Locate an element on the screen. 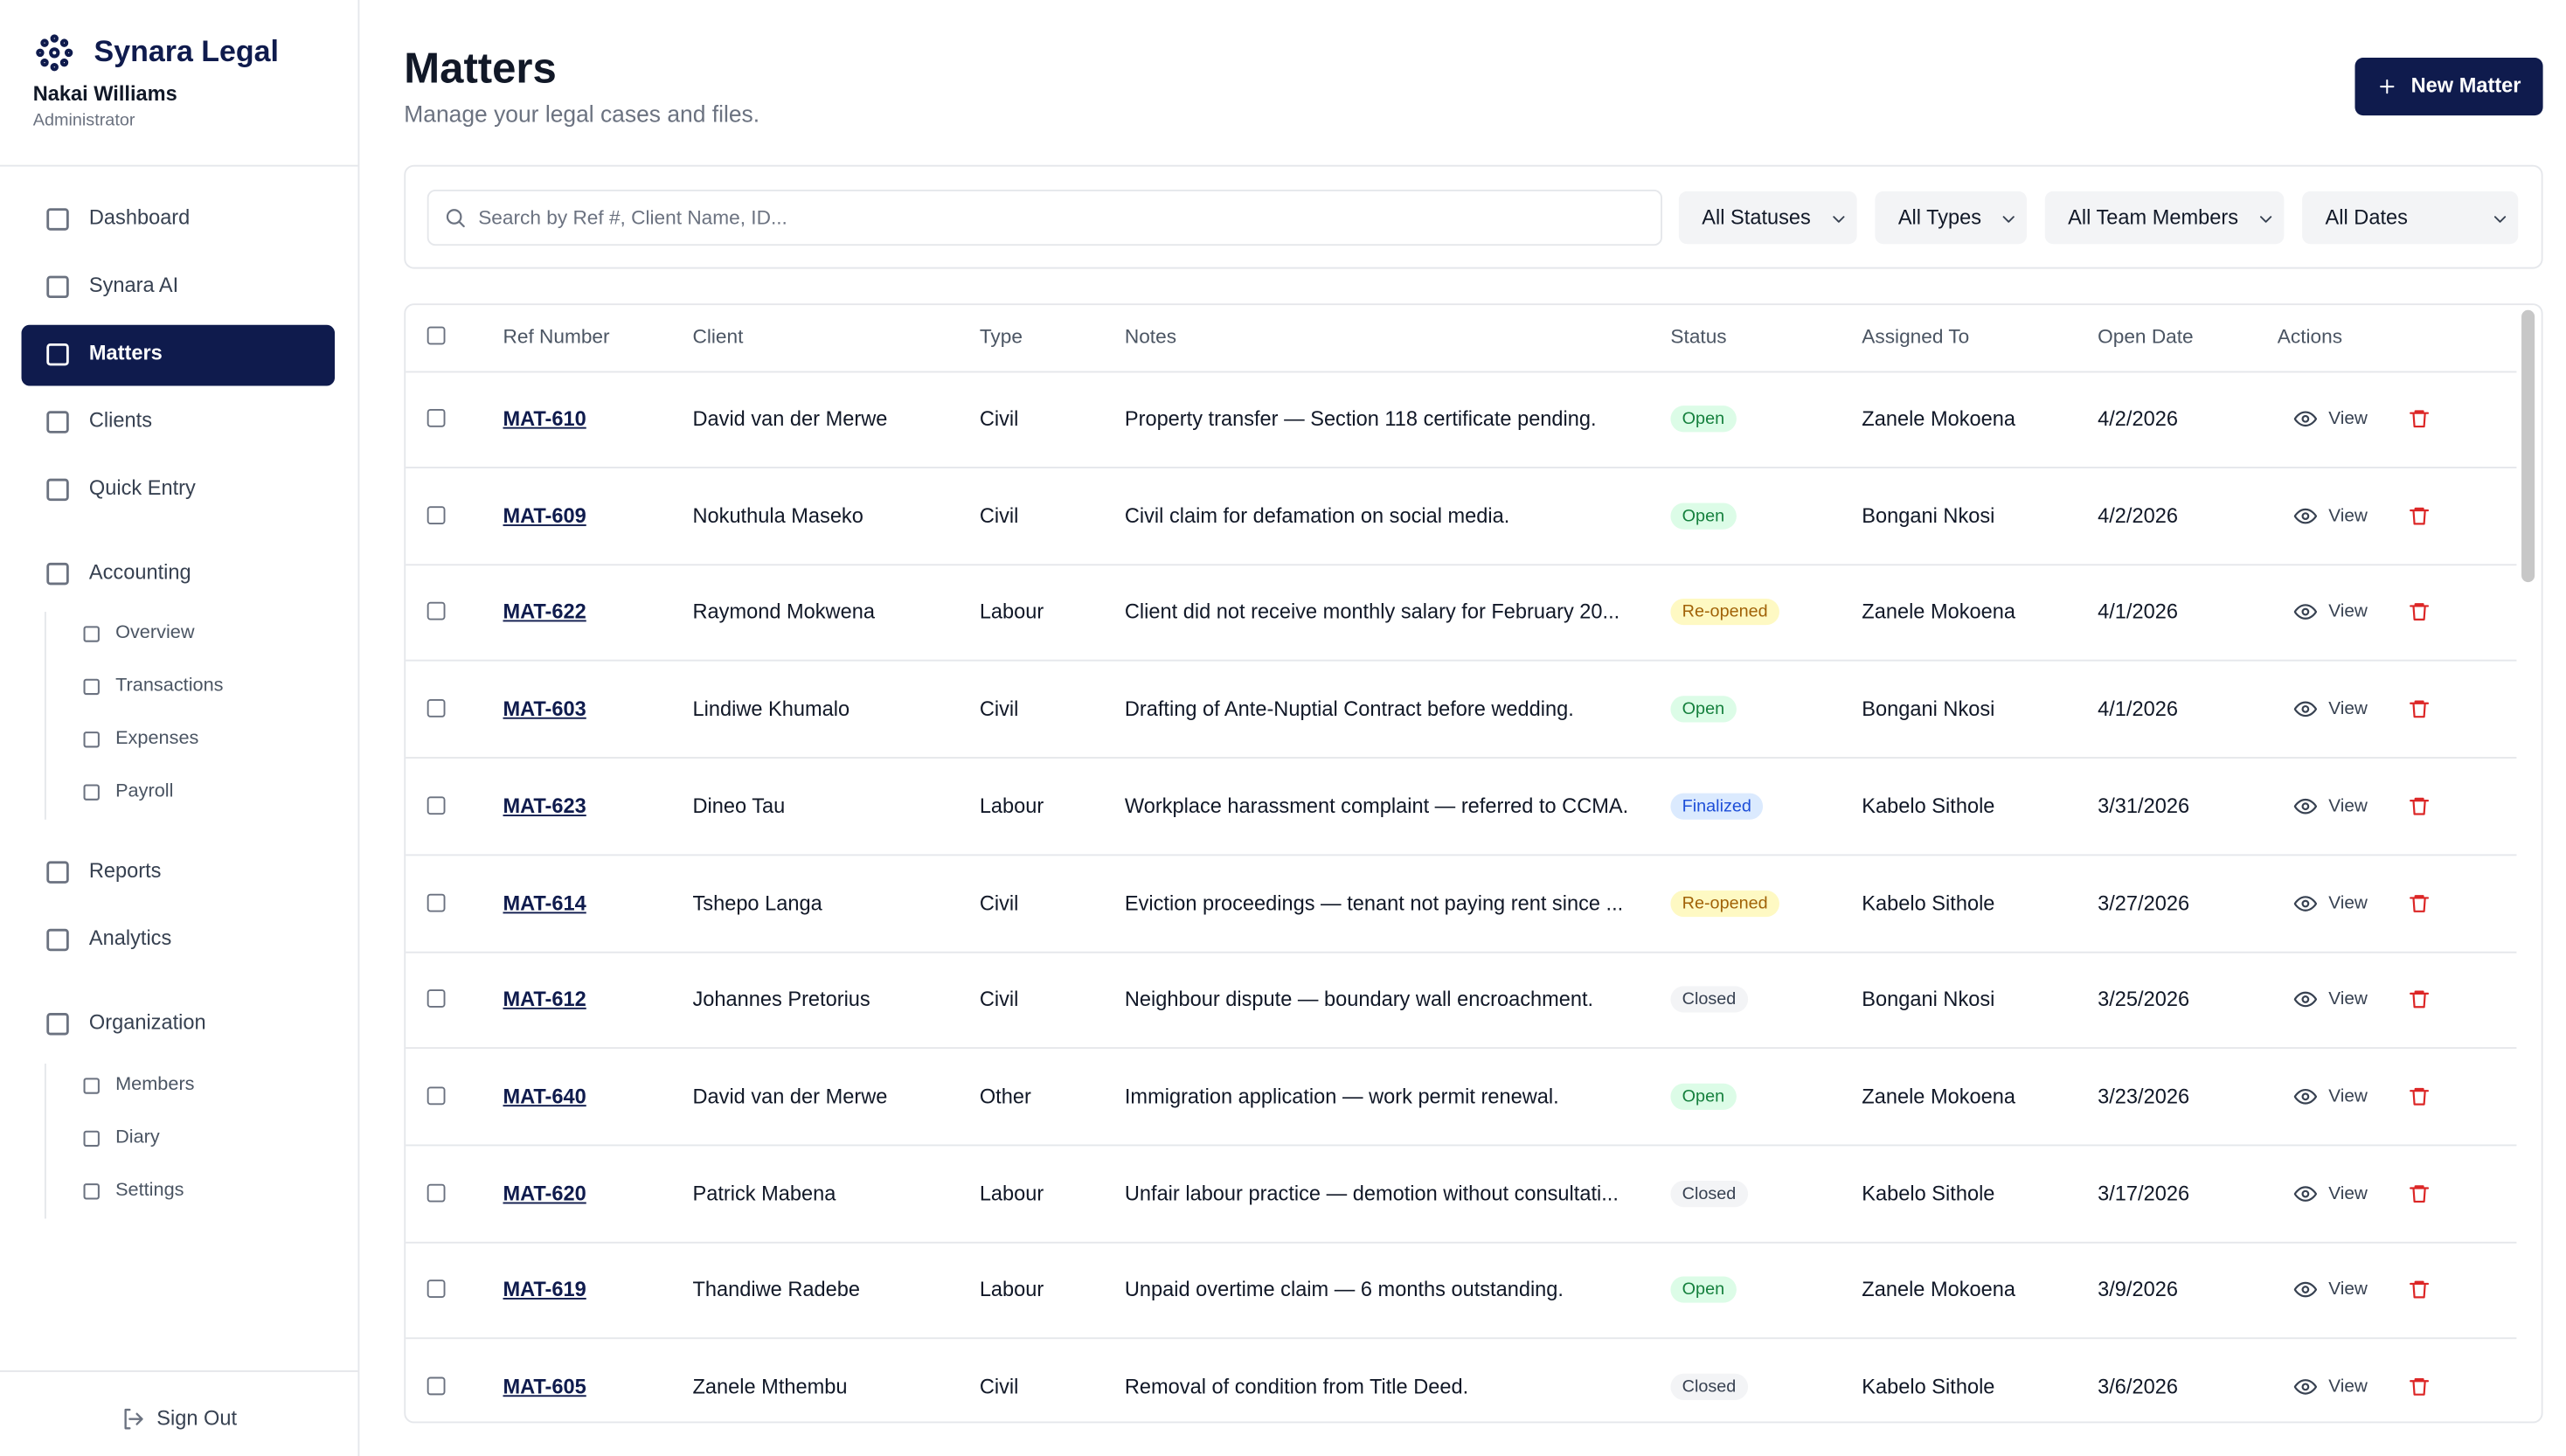  ref-link: MAT-620 is located at coordinates (545, 1193).